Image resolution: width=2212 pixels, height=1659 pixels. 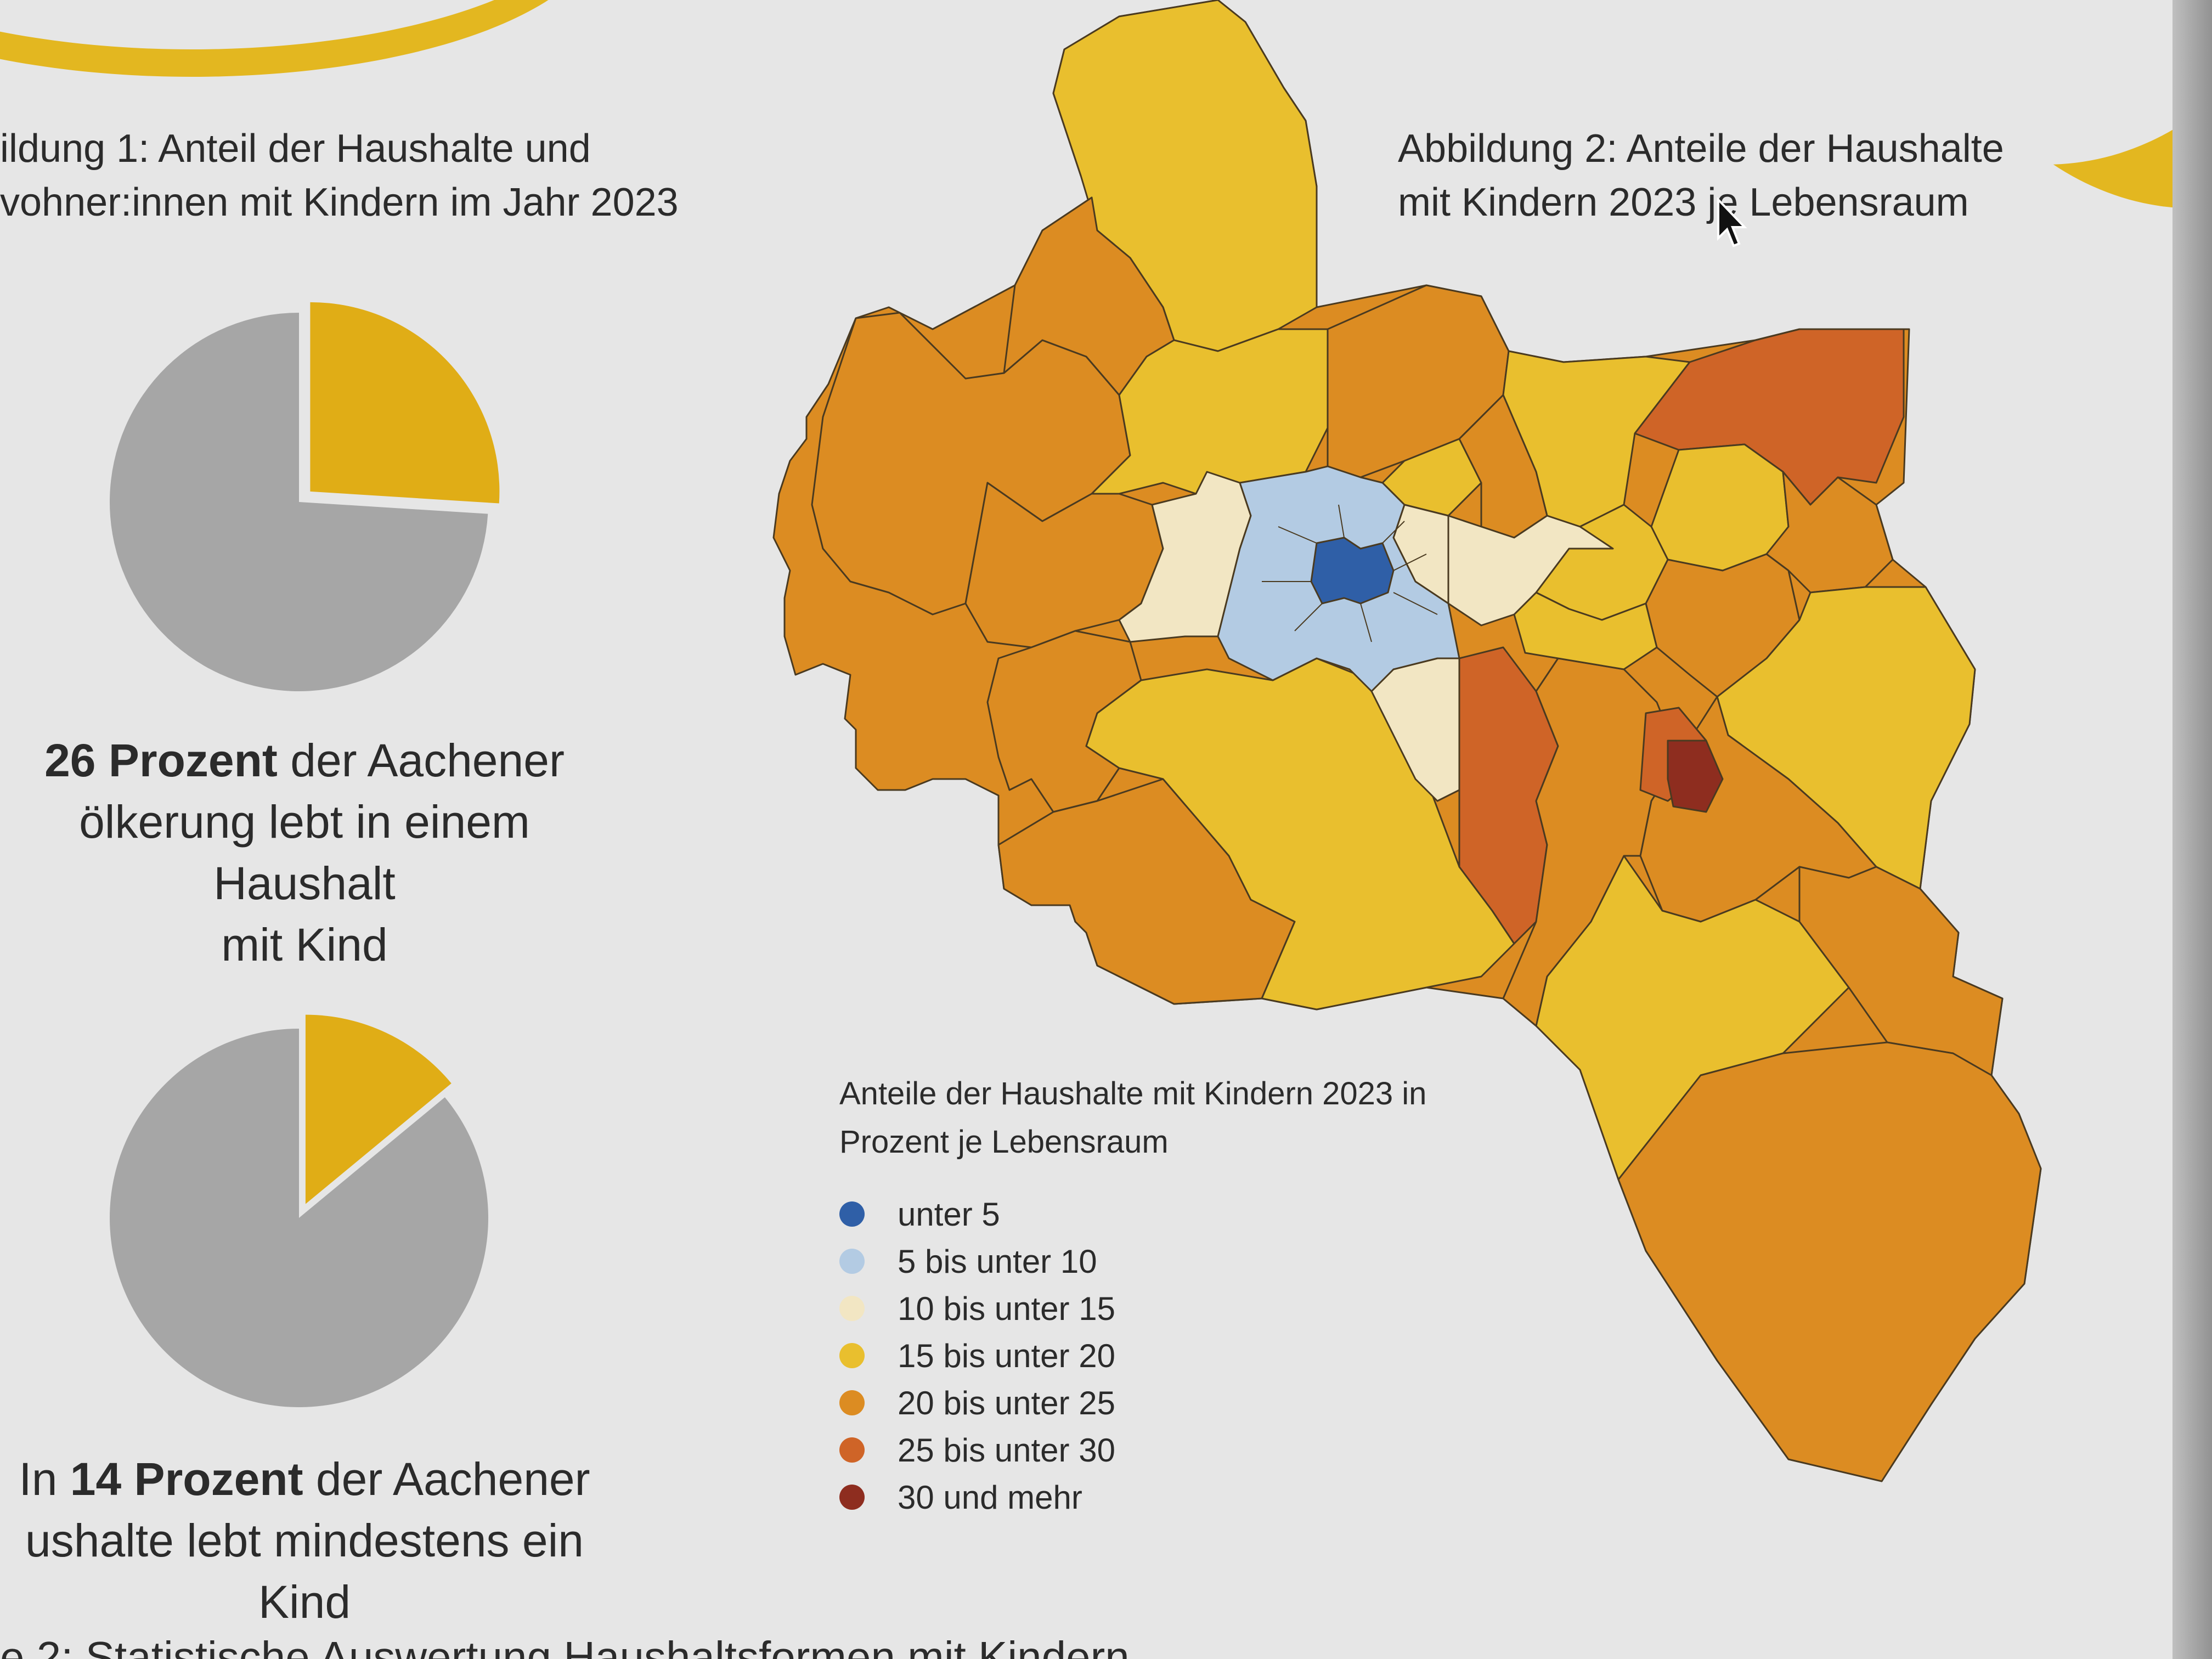 I want to click on legend-label: 25 bis unter 30, so click(x=1007, y=1450).